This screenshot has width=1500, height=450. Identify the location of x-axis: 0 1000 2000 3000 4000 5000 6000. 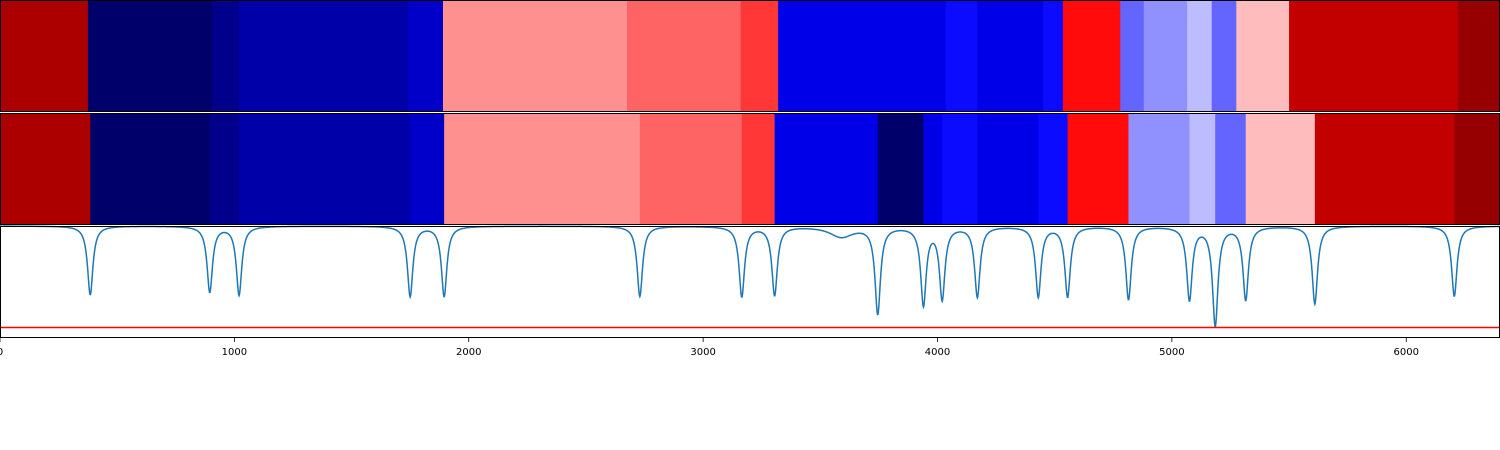
(709, 348).